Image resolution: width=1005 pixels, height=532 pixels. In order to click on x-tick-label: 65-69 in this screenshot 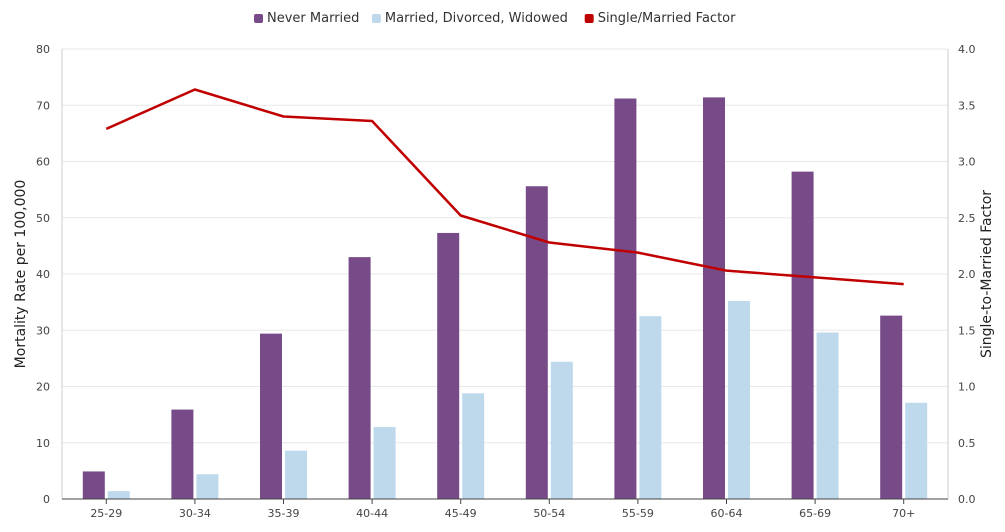, I will do `click(815, 513)`.